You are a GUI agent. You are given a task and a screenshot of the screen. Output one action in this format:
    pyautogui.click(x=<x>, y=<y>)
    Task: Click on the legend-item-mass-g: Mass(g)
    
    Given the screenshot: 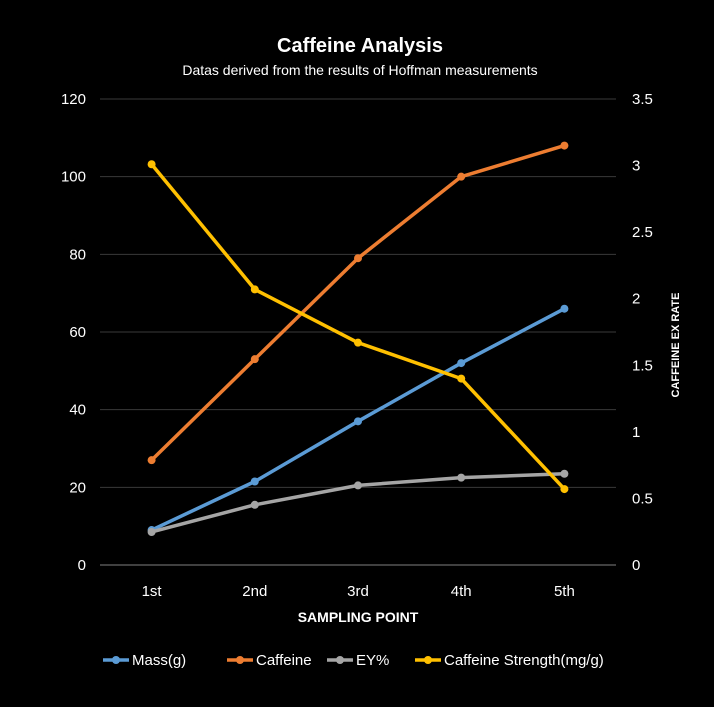 What is the action you would take?
    pyautogui.click(x=144, y=660)
    